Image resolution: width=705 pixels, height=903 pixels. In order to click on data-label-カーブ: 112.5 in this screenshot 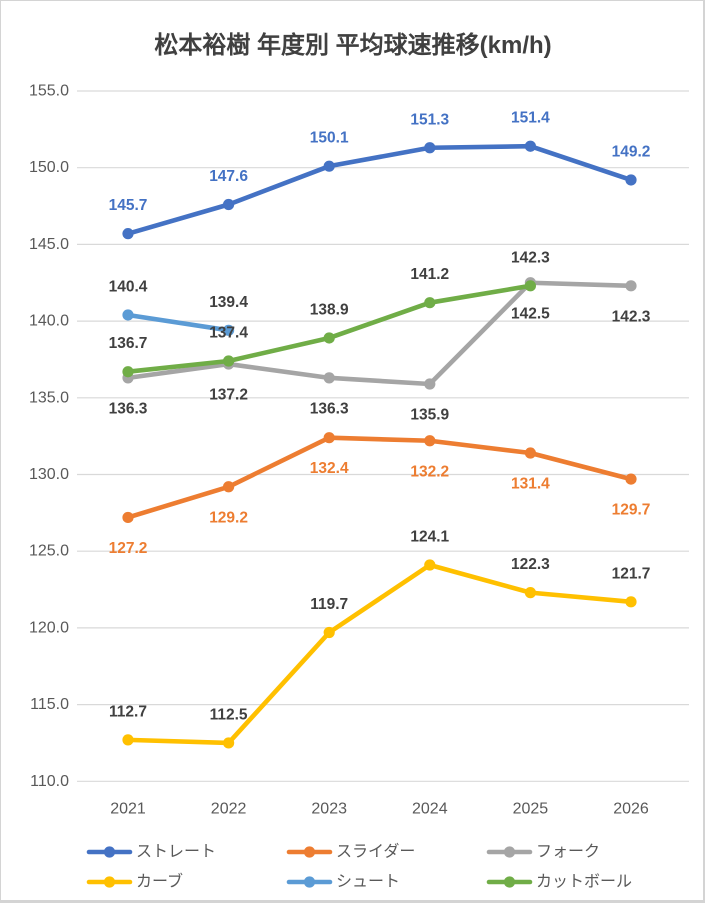, I will do `click(229, 714)`.